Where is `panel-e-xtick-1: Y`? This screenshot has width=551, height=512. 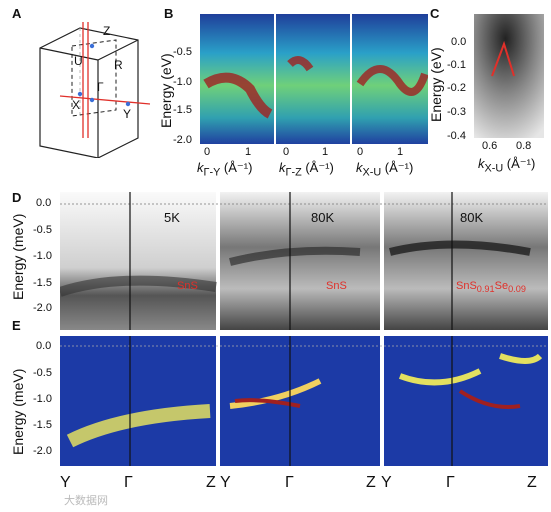
panel-e-xtick-1: Y is located at coordinates (65, 482).